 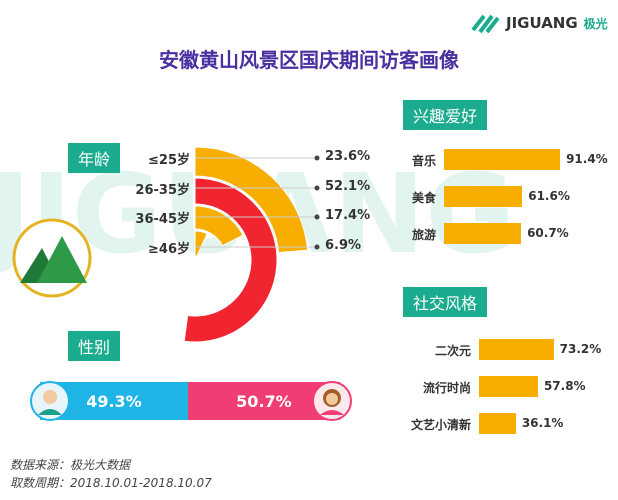 I want to click on age-value: 17.4%, so click(x=348, y=215).